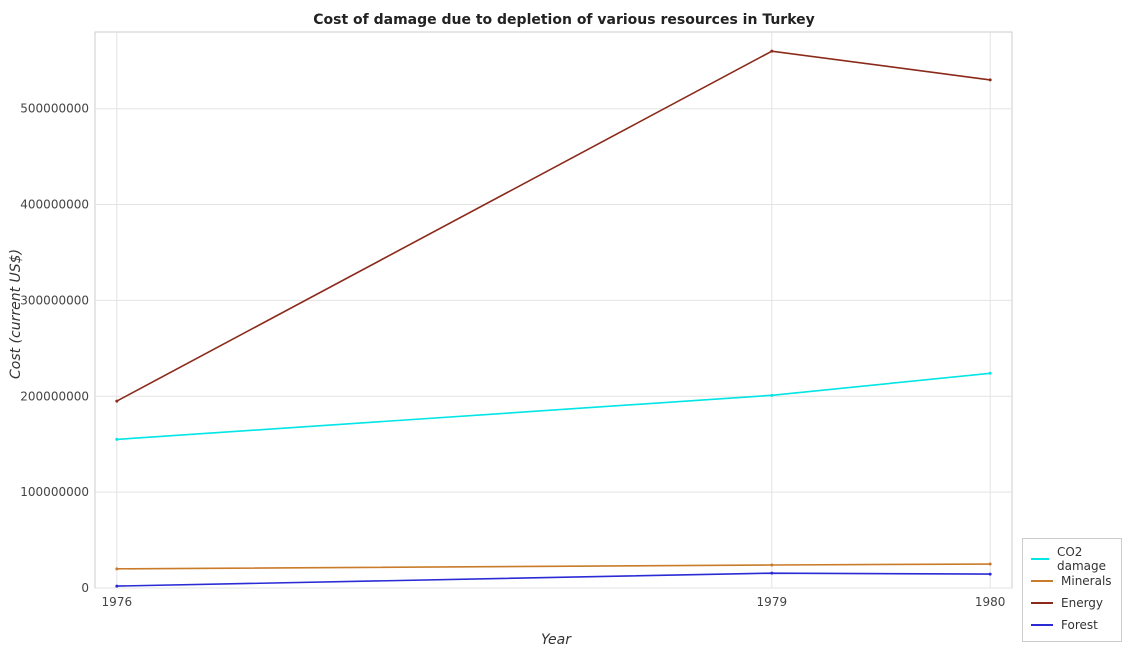  I want to click on legend-label-energy: Energy, so click(1082, 603).